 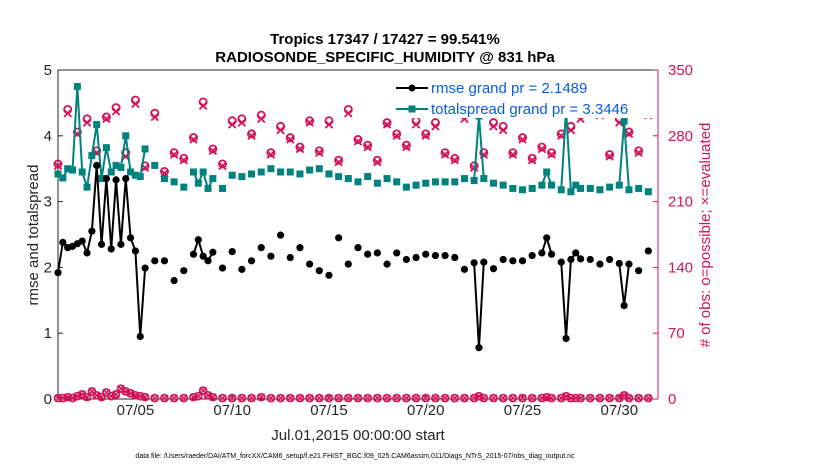 I want to click on y-right-tick-label: 350, so click(x=680, y=70).